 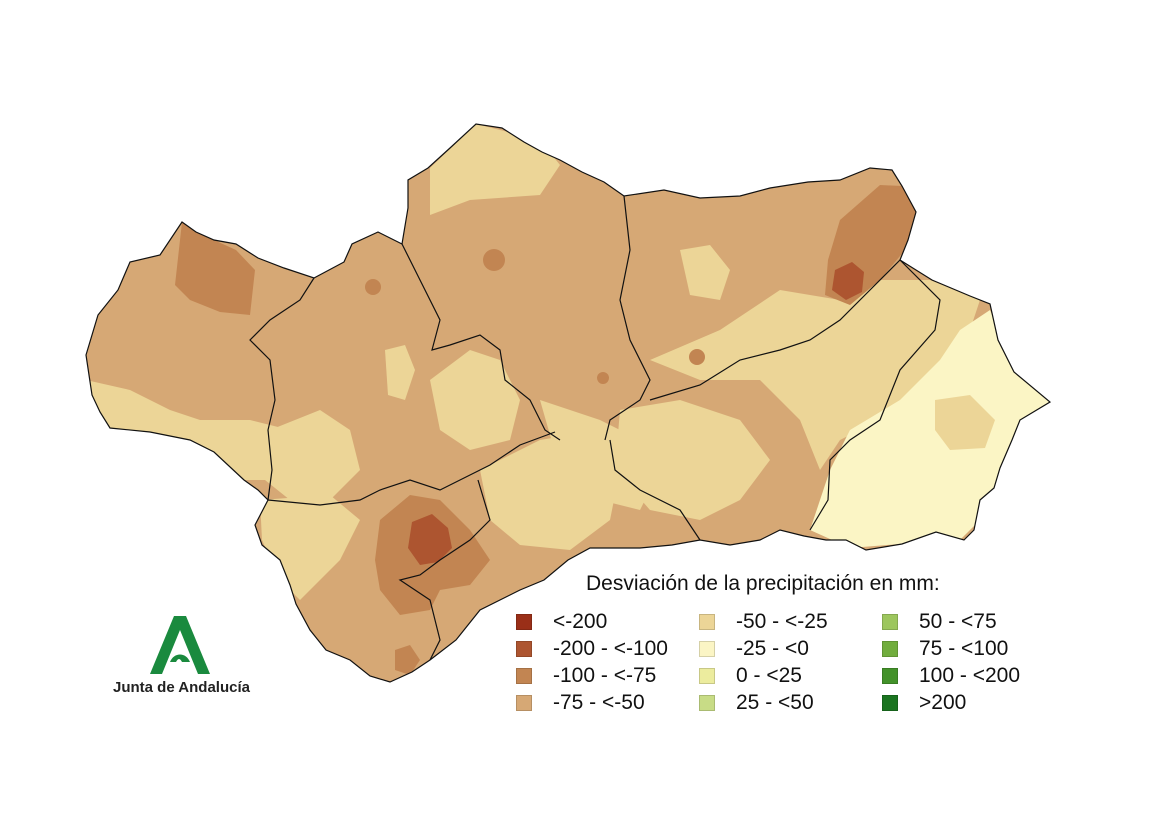 I want to click on legend-label: 0 - <25, so click(x=769, y=675).